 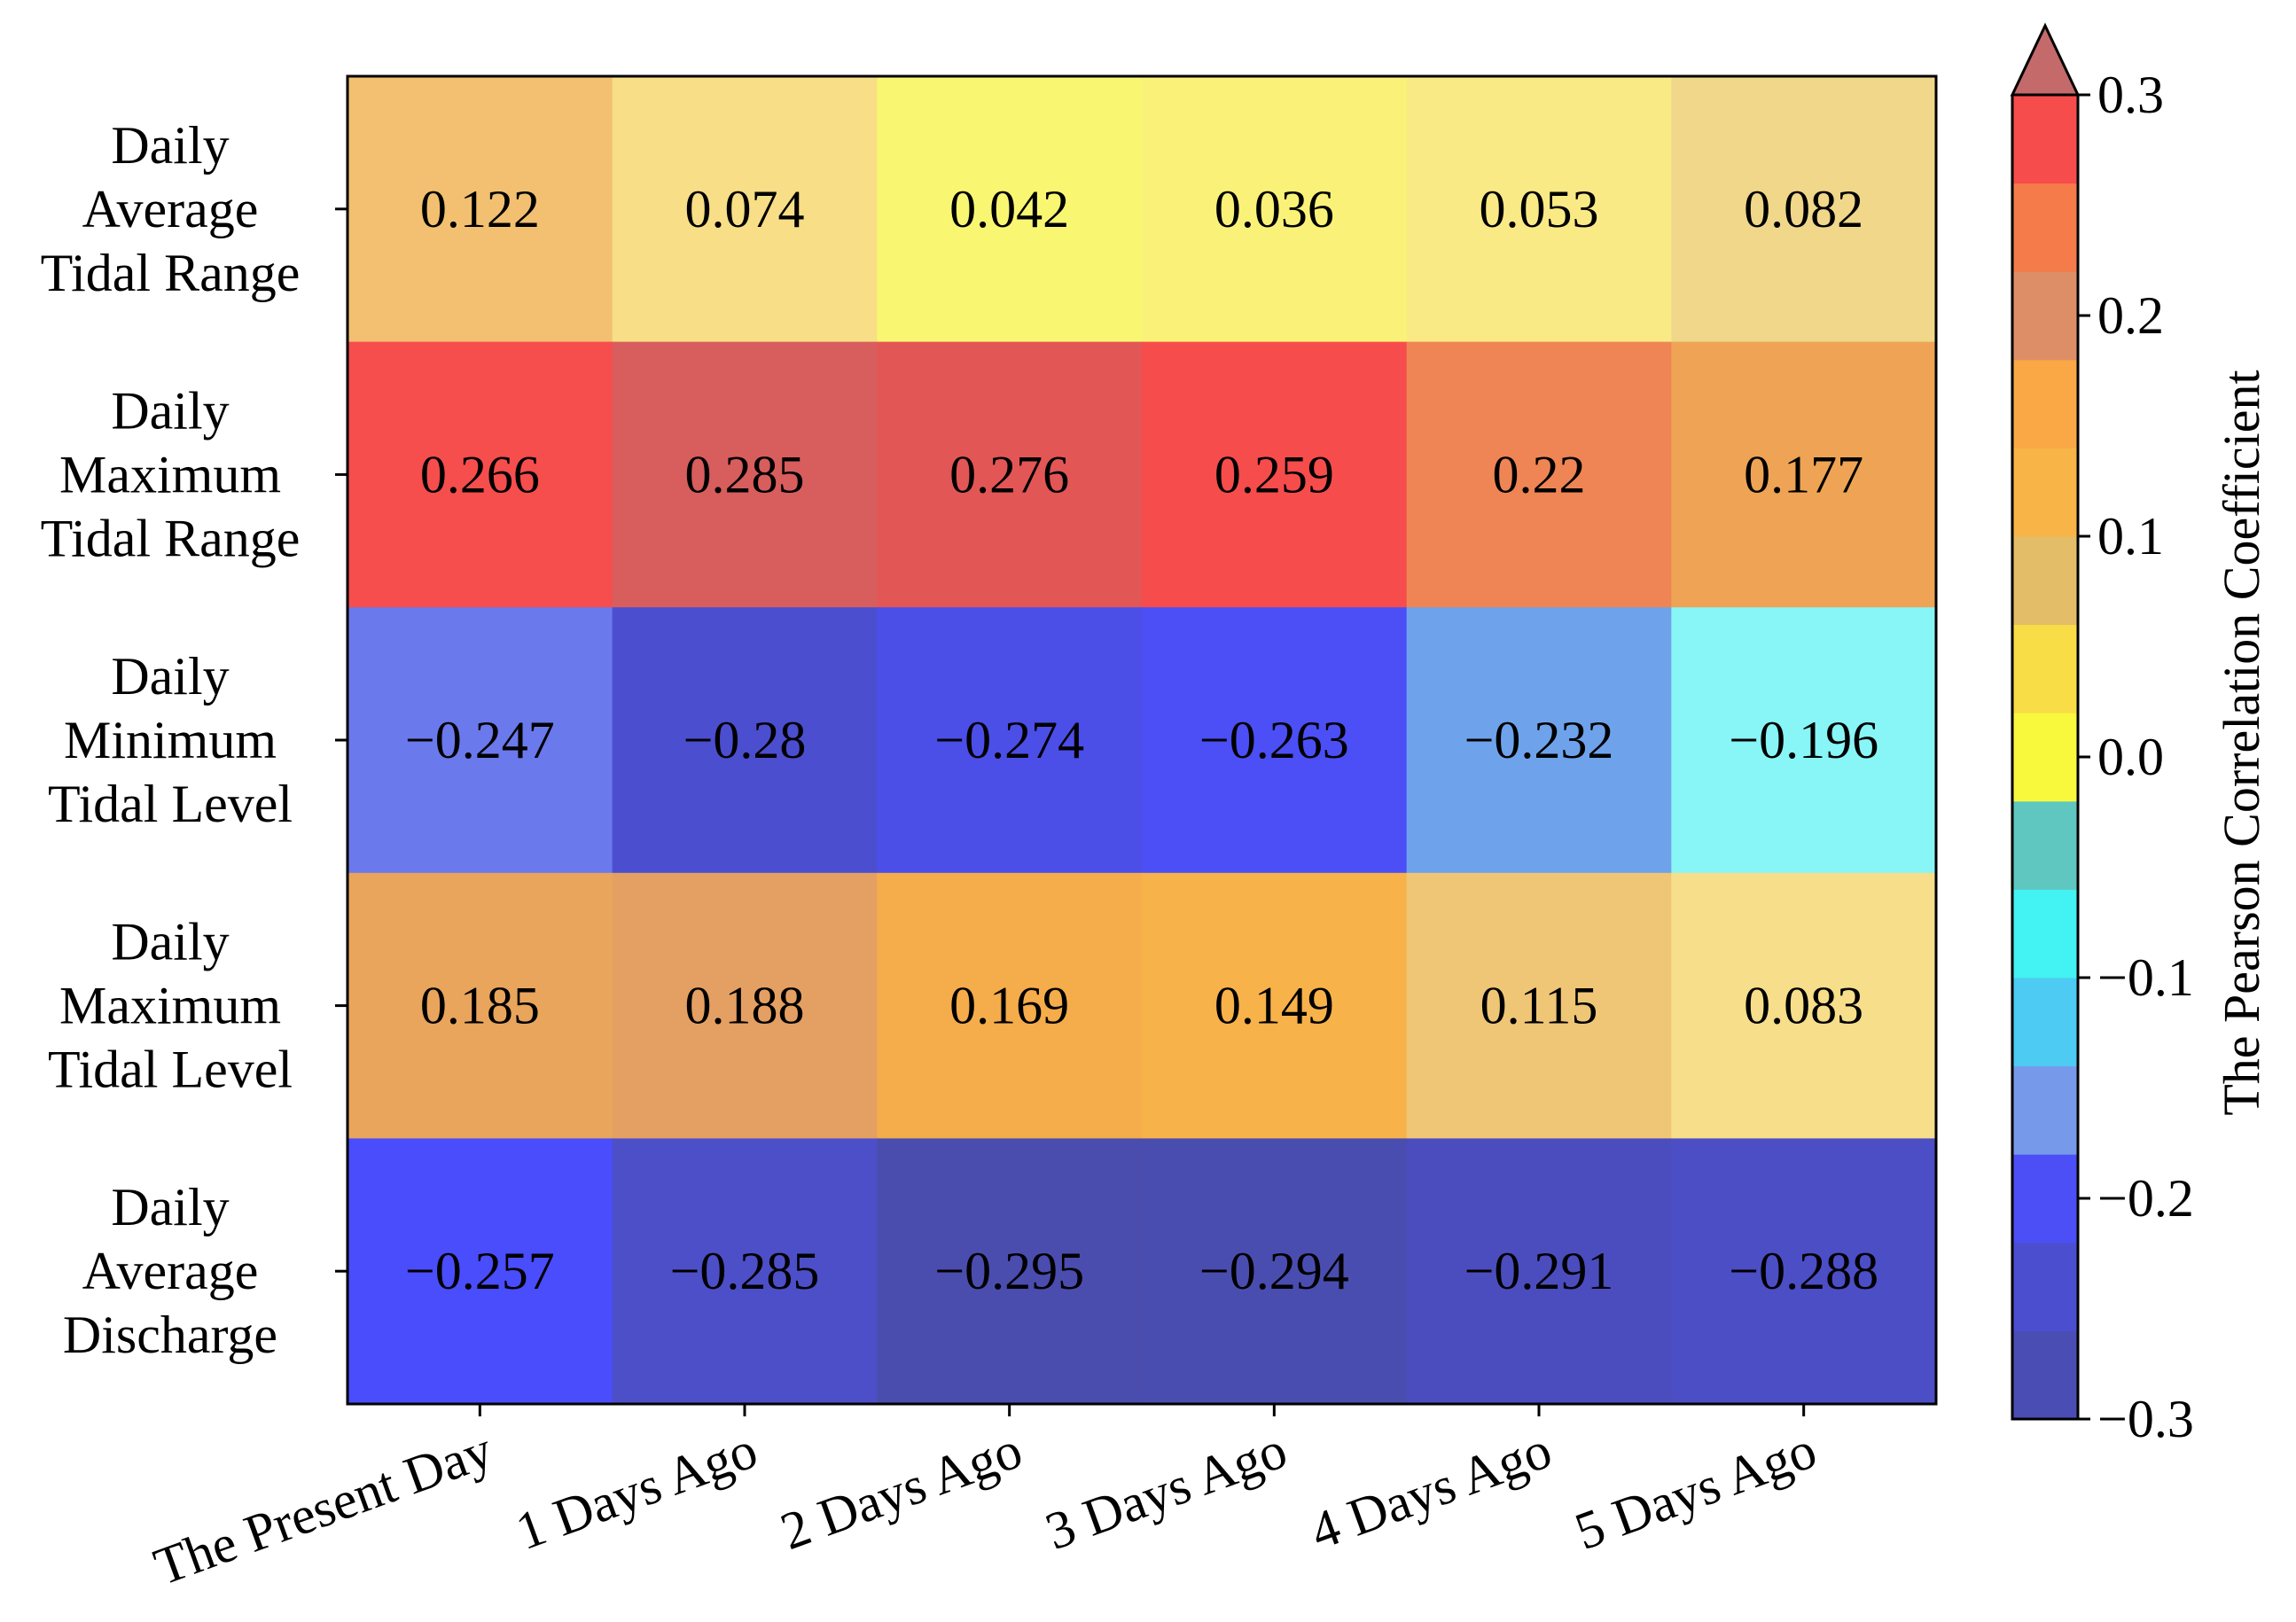 I want to click on cell-value-label: −0.196, so click(x=1803, y=740).